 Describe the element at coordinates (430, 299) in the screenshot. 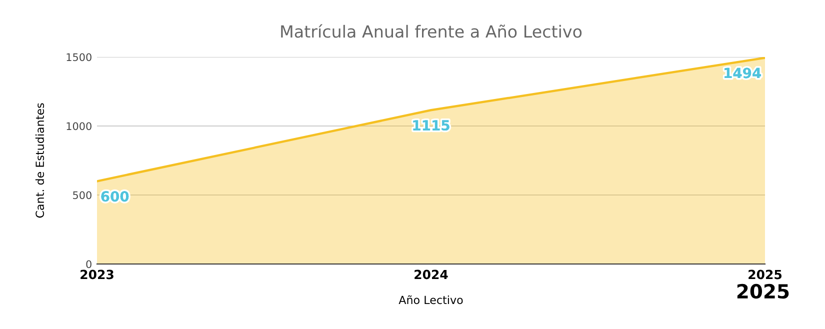

I see `x-axis-title: Año Lectivo` at that location.